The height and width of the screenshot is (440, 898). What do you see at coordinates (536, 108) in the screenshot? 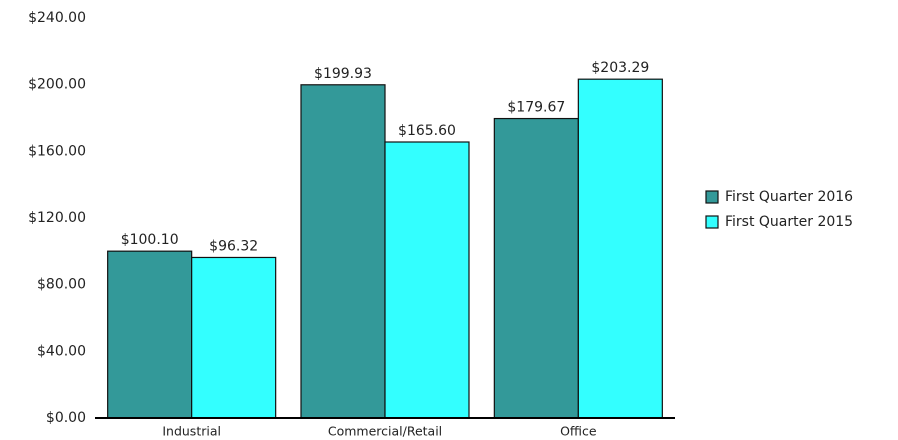
I see `data-label: $179.67` at bounding box center [536, 108].